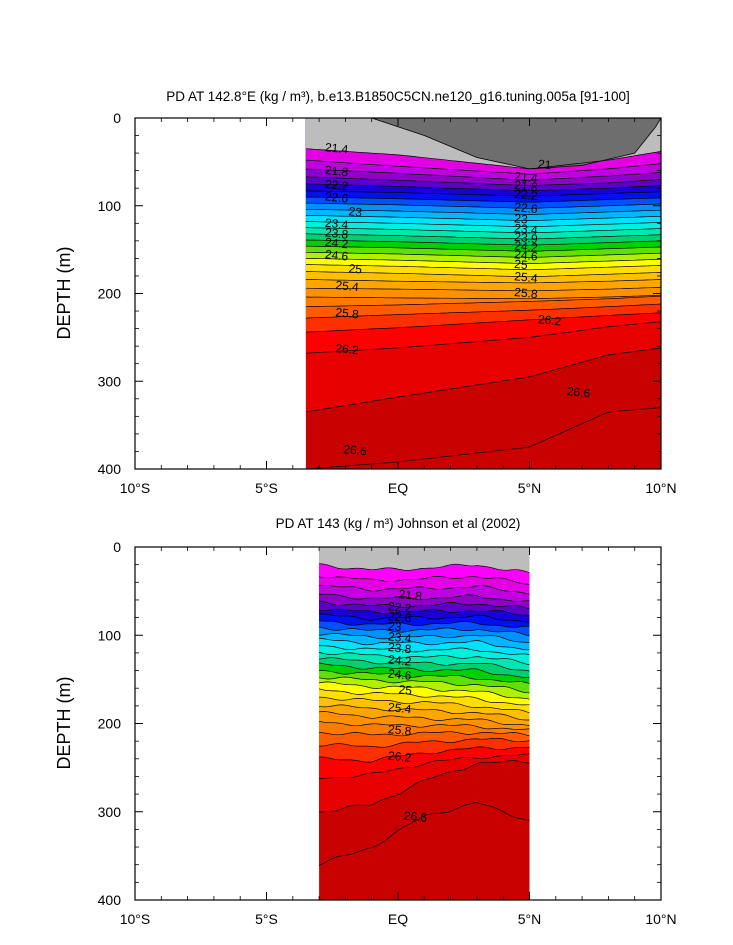 Image resolution: width=733 pixels, height=945 pixels. I want to click on contour-label: 25.8, so click(399, 730).